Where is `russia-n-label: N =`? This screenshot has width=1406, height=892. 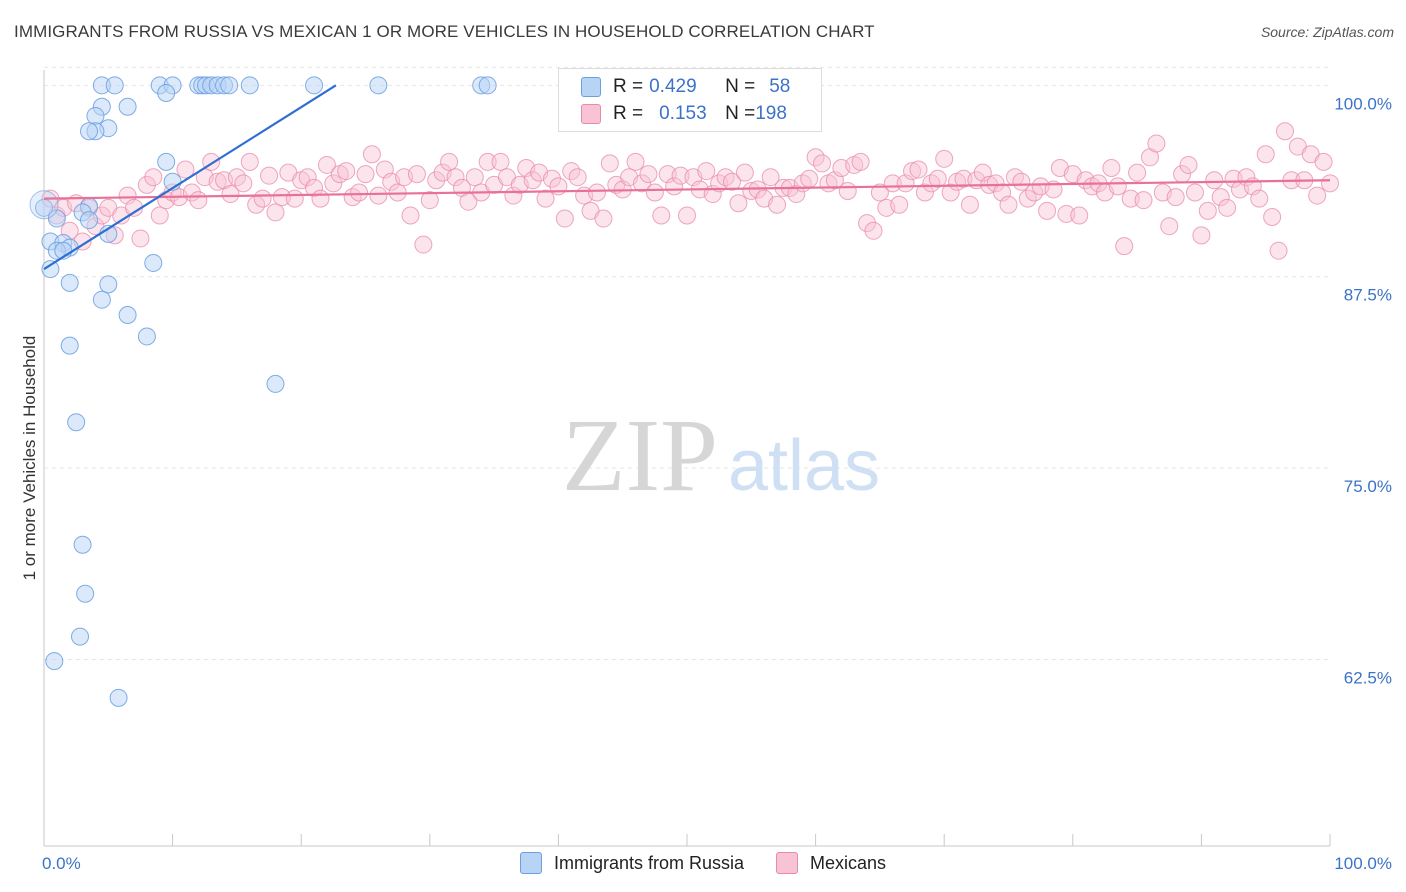
russia-n-label: N = is located at coordinates (740, 86).